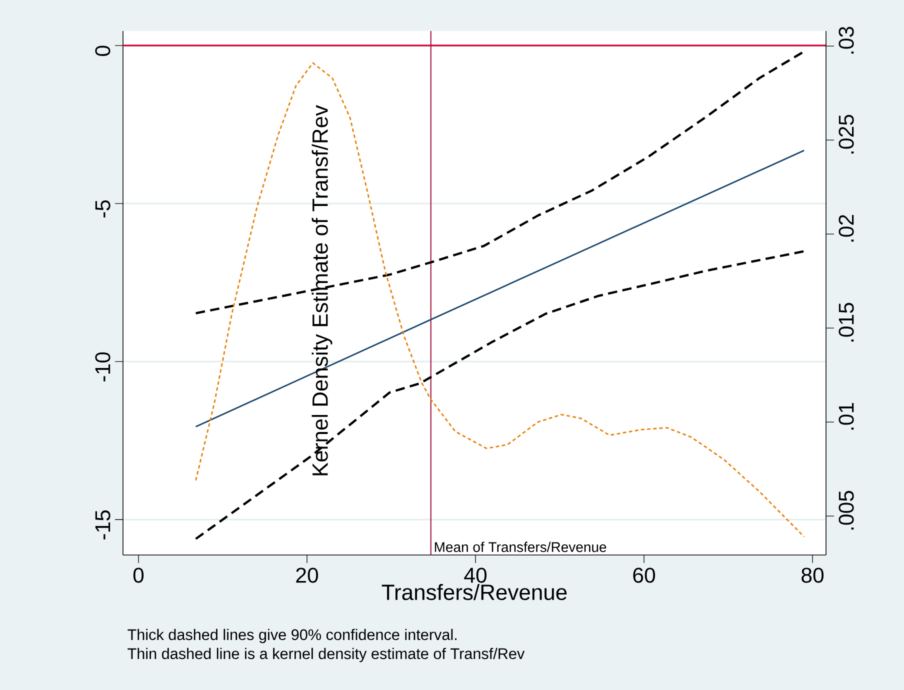 The height and width of the screenshot is (690, 904). What do you see at coordinates (102, 209) in the screenshot?
I see `y-tick-label: -5` at bounding box center [102, 209].